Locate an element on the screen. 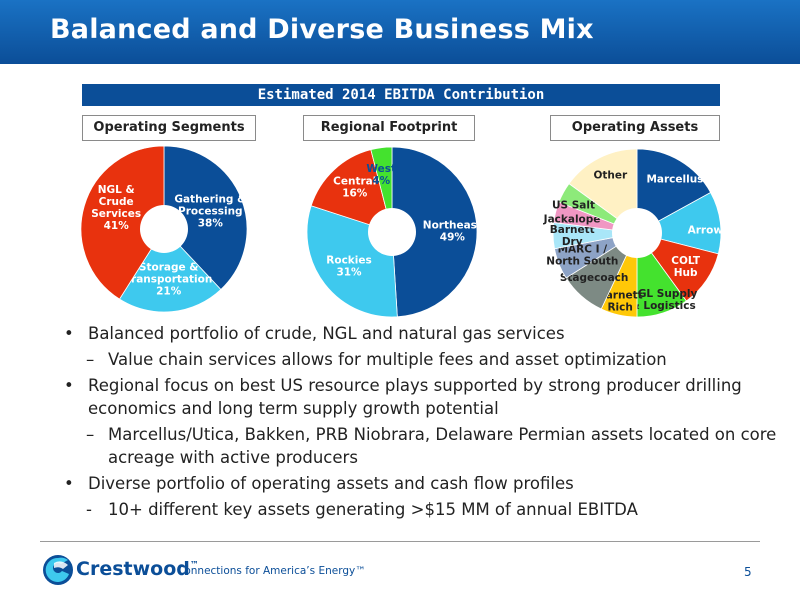 Image resolution: width=800 pixels, height=600 pixels. slice-label: West 4% is located at coordinates (381, 175).